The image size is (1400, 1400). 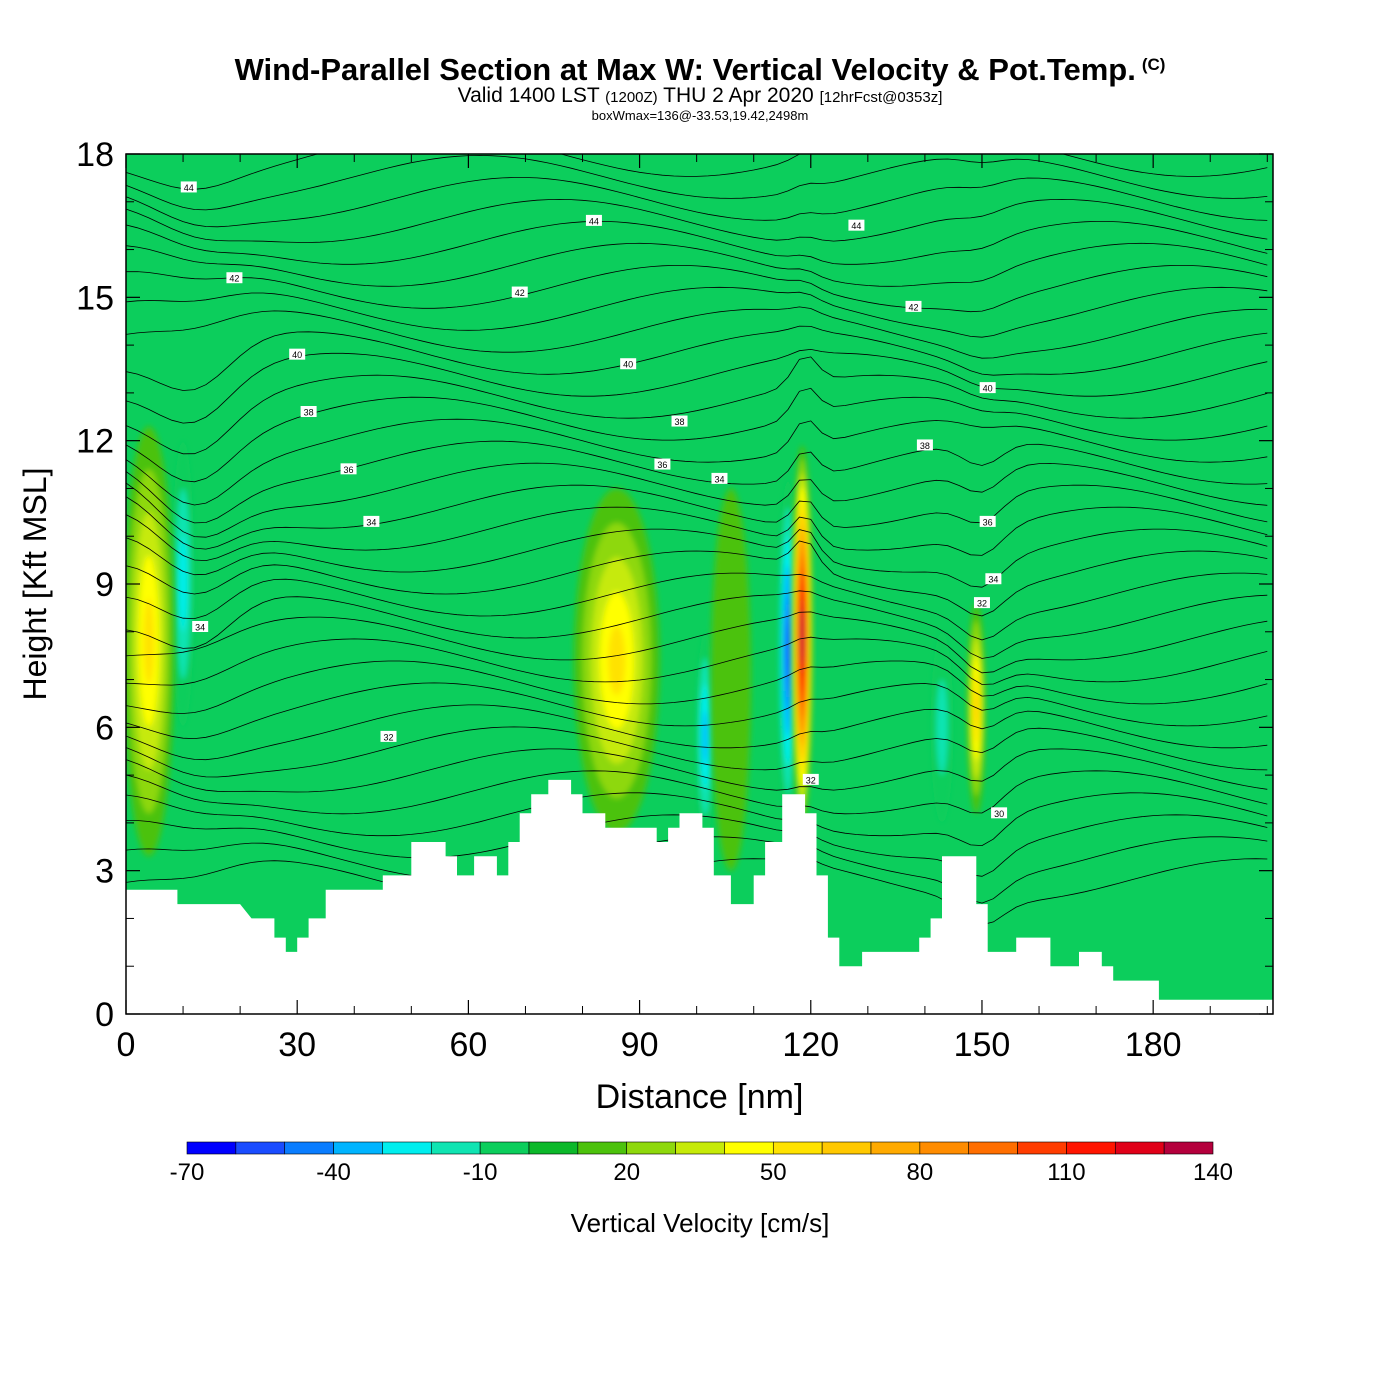 What do you see at coordinates (104, 1015) in the screenshot?
I see `y-tick-label: 0` at bounding box center [104, 1015].